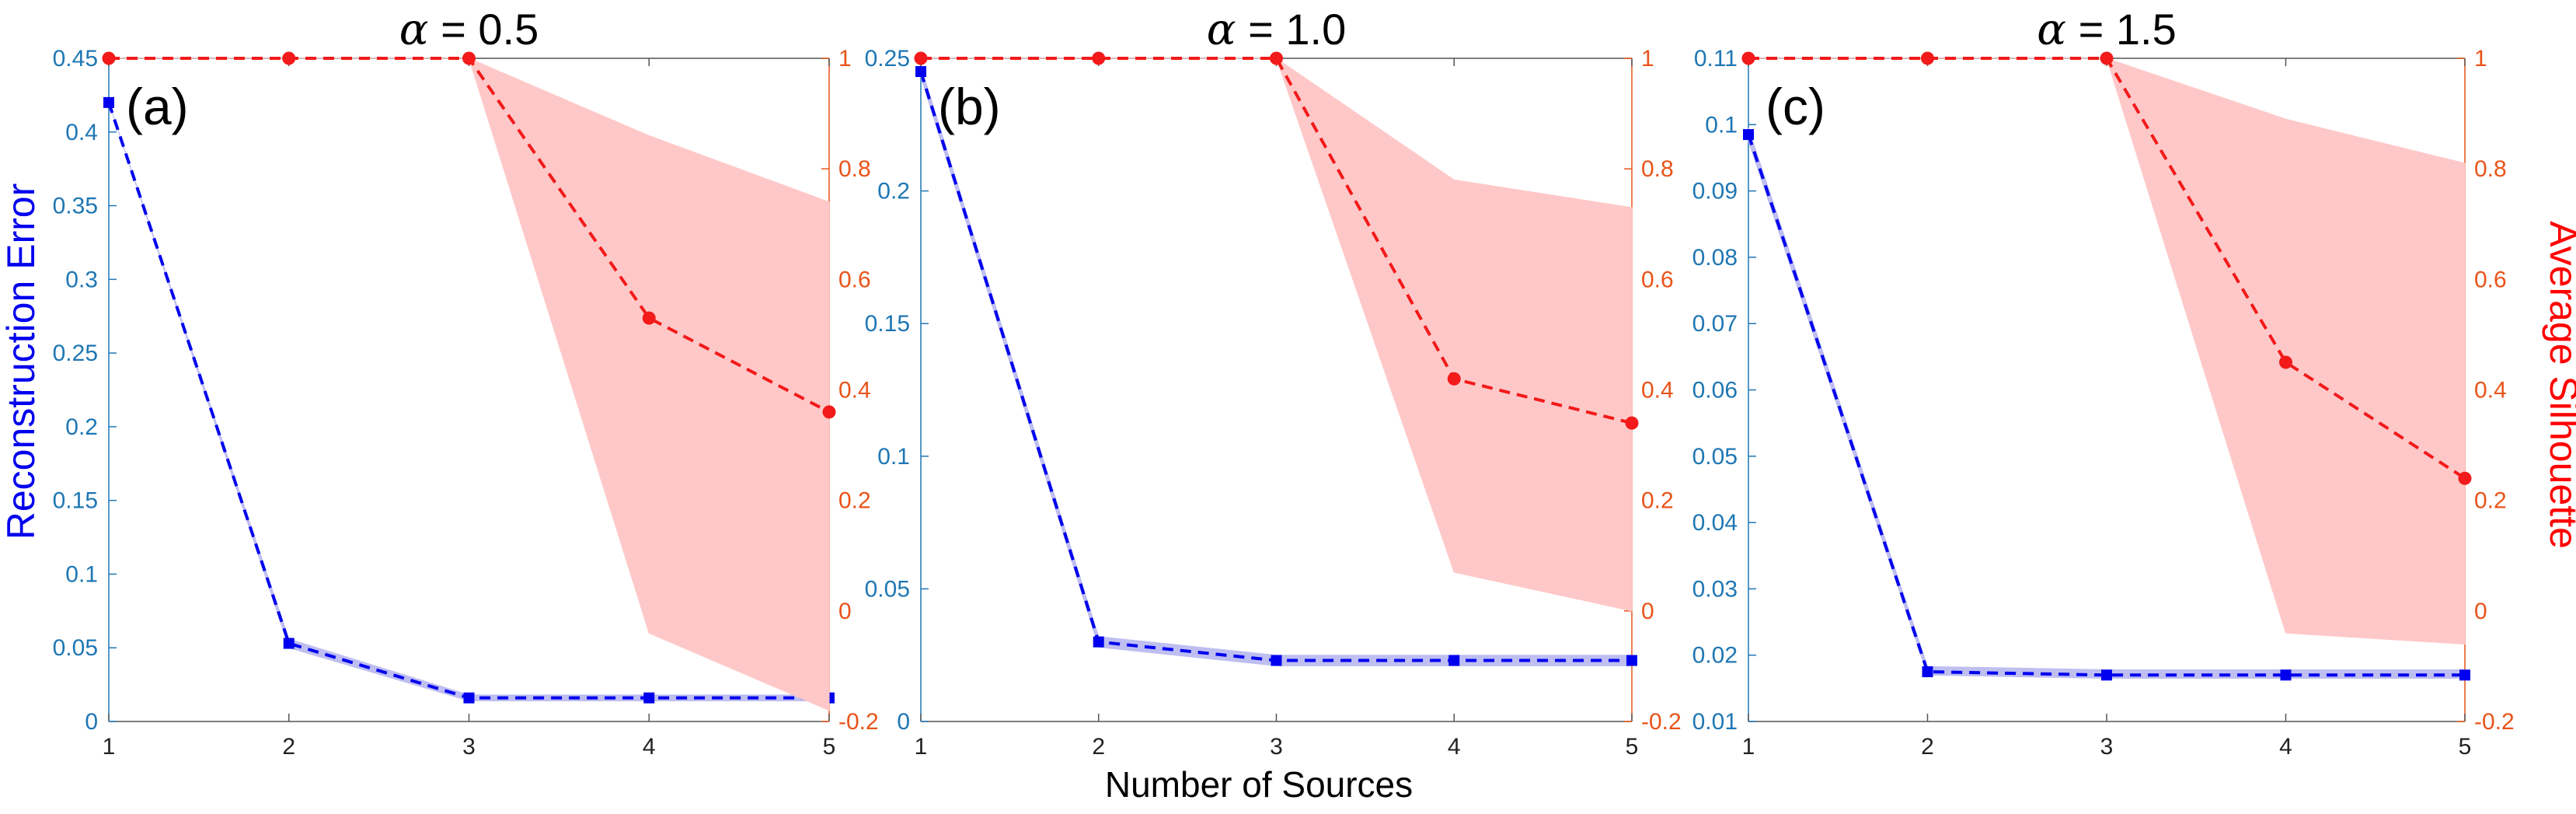  Describe the element at coordinates (1291, 30) in the screenshot. I see `title-value: = 1.0` at that location.